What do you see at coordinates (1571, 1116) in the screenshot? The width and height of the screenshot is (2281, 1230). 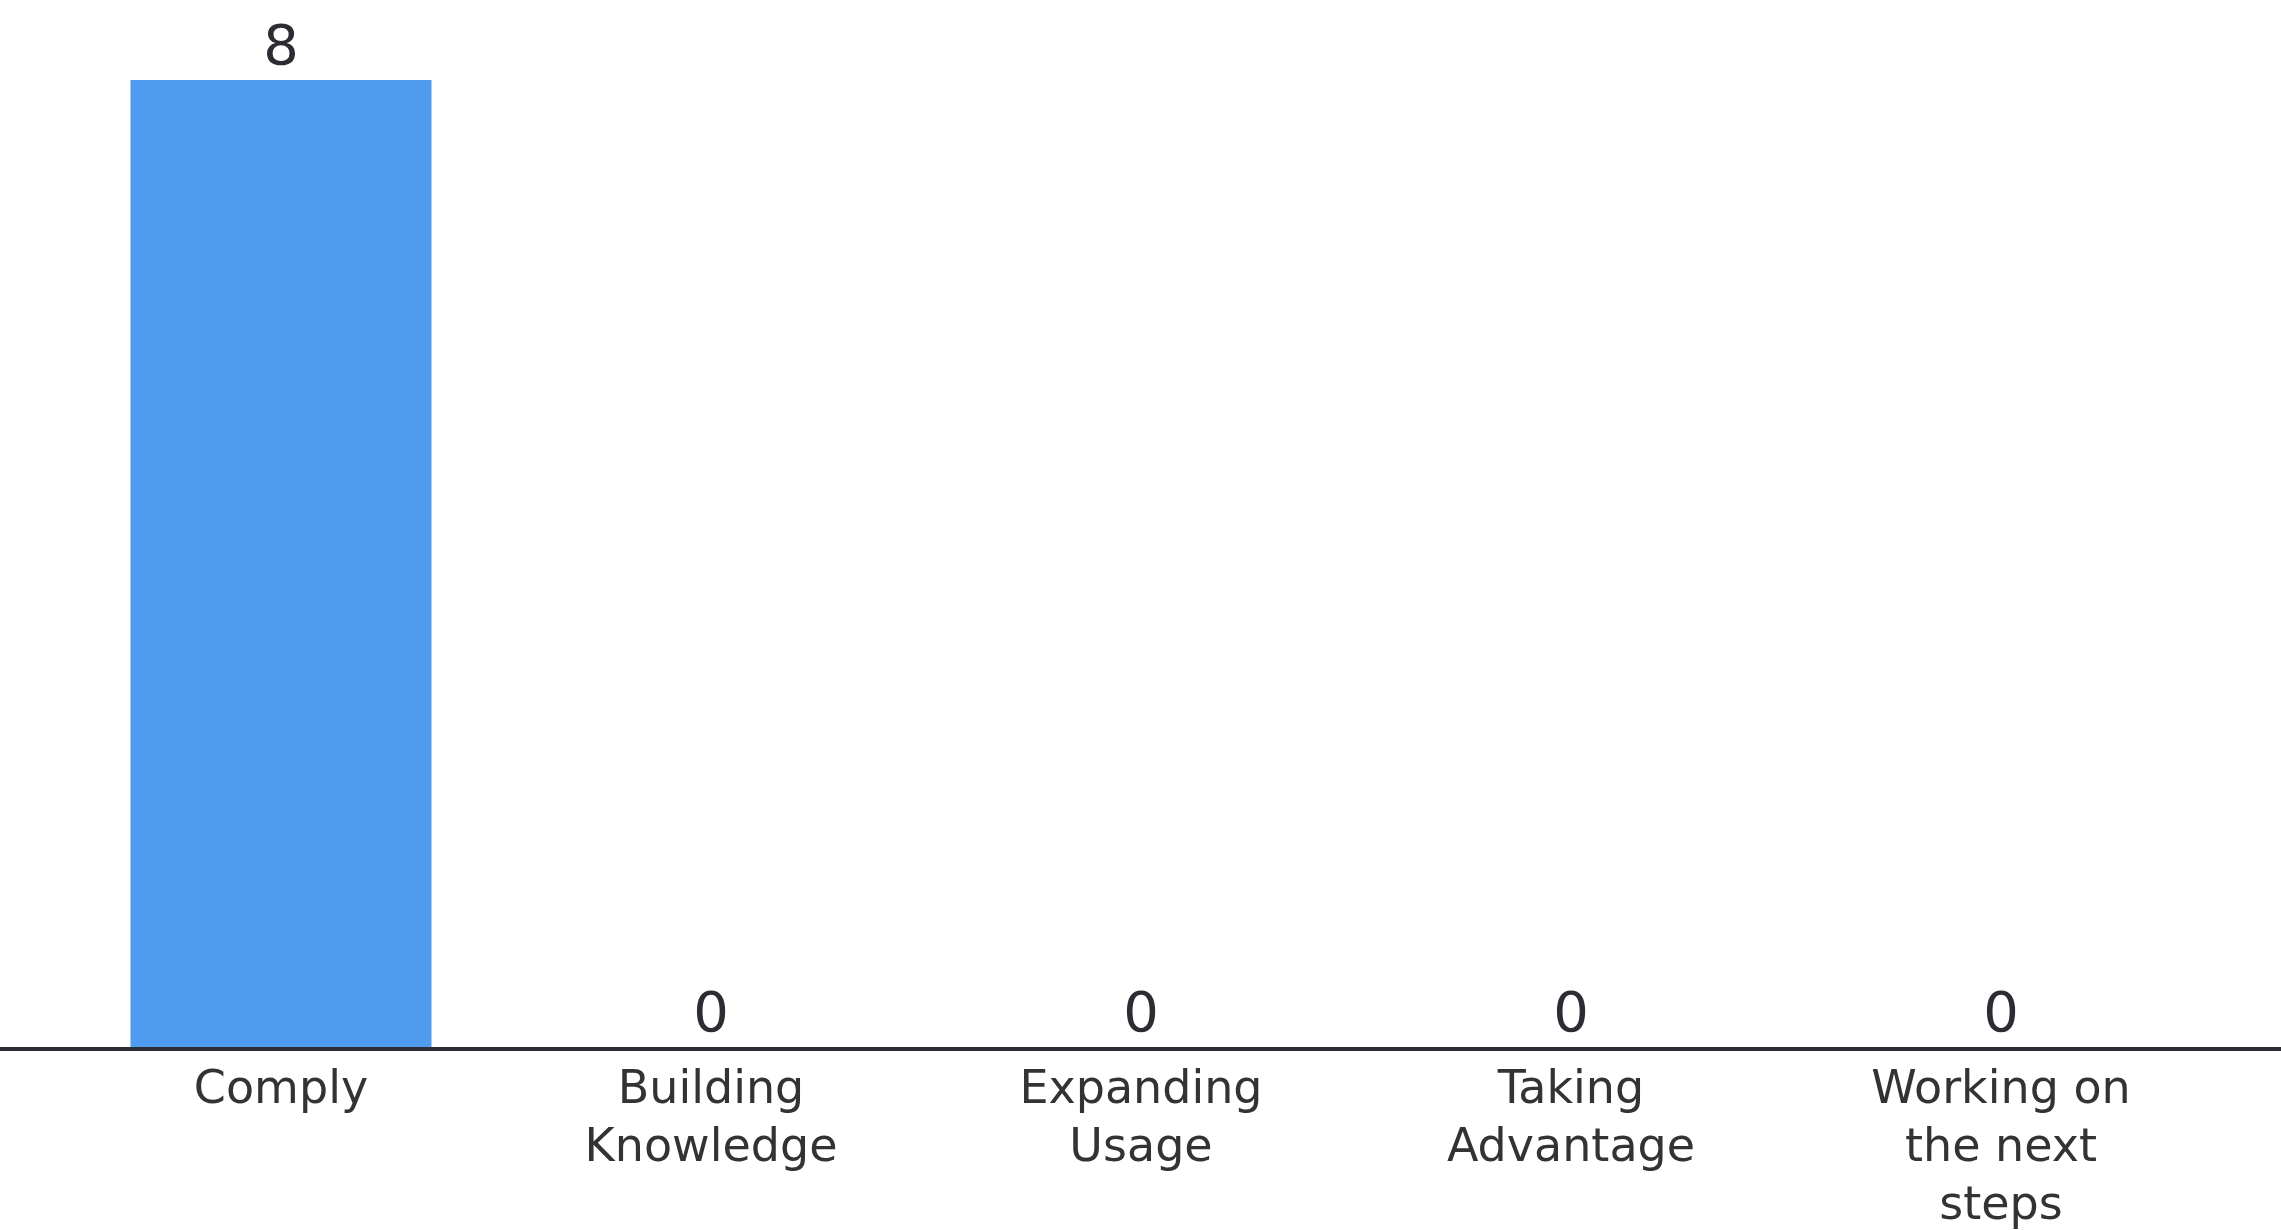 I see `x-tick-label: Taking Advantage` at bounding box center [1571, 1116].